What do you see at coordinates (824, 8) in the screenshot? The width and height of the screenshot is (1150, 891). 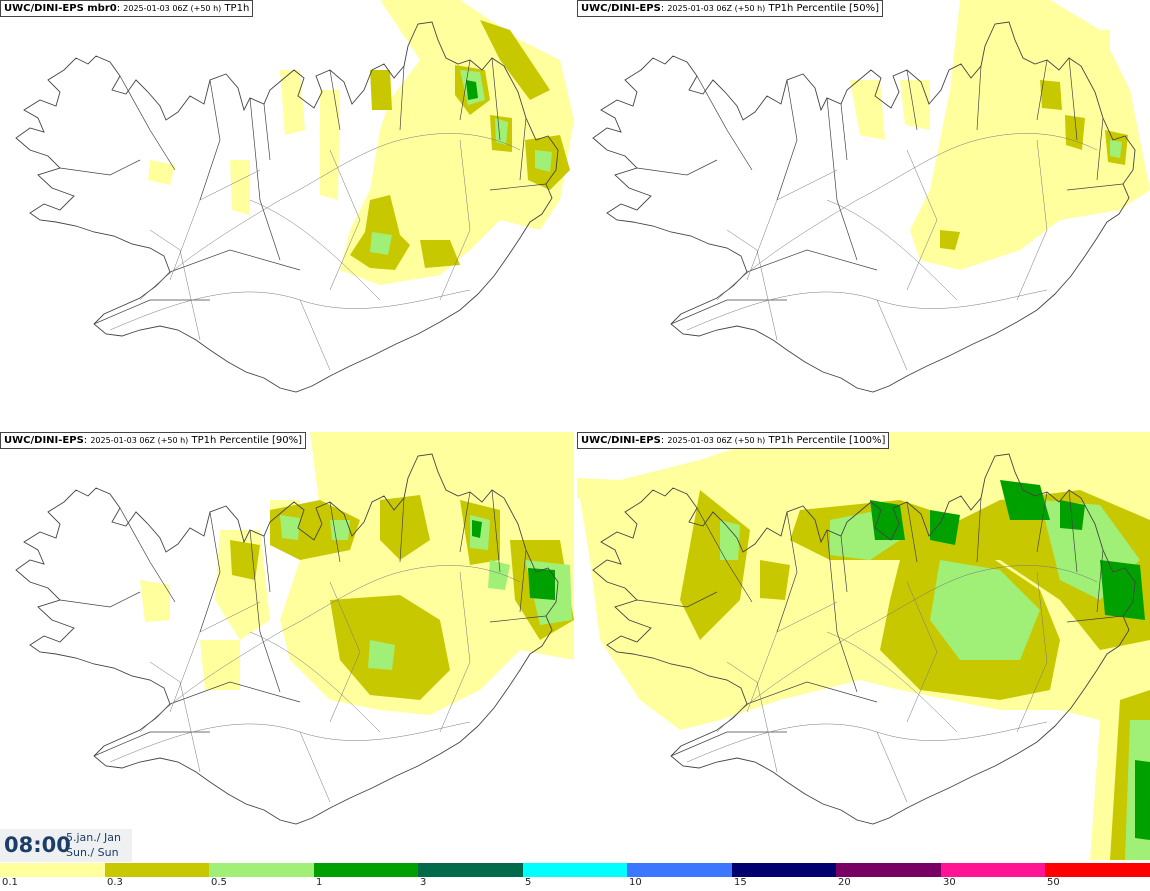 I see `panel-field: TP1h Percentile [50%]` at bounding box center [824, 8].